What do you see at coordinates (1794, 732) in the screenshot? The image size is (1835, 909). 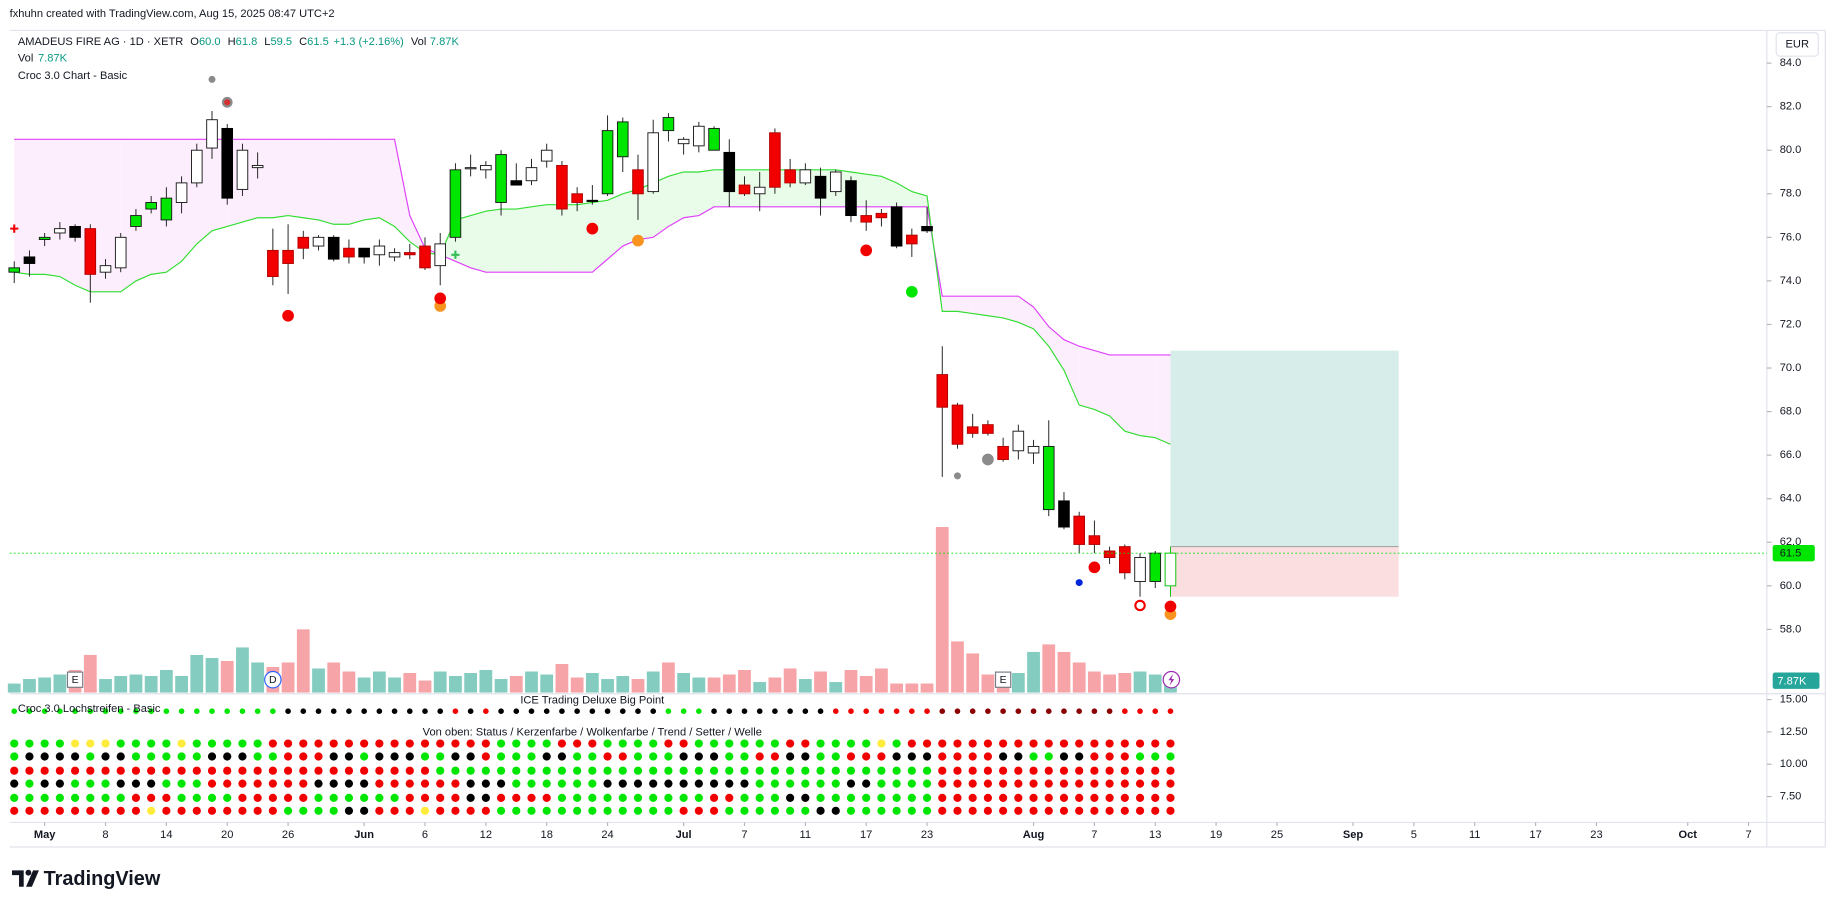 I see `y-tick-label: 12.50` at bounding box center [1794, 732].